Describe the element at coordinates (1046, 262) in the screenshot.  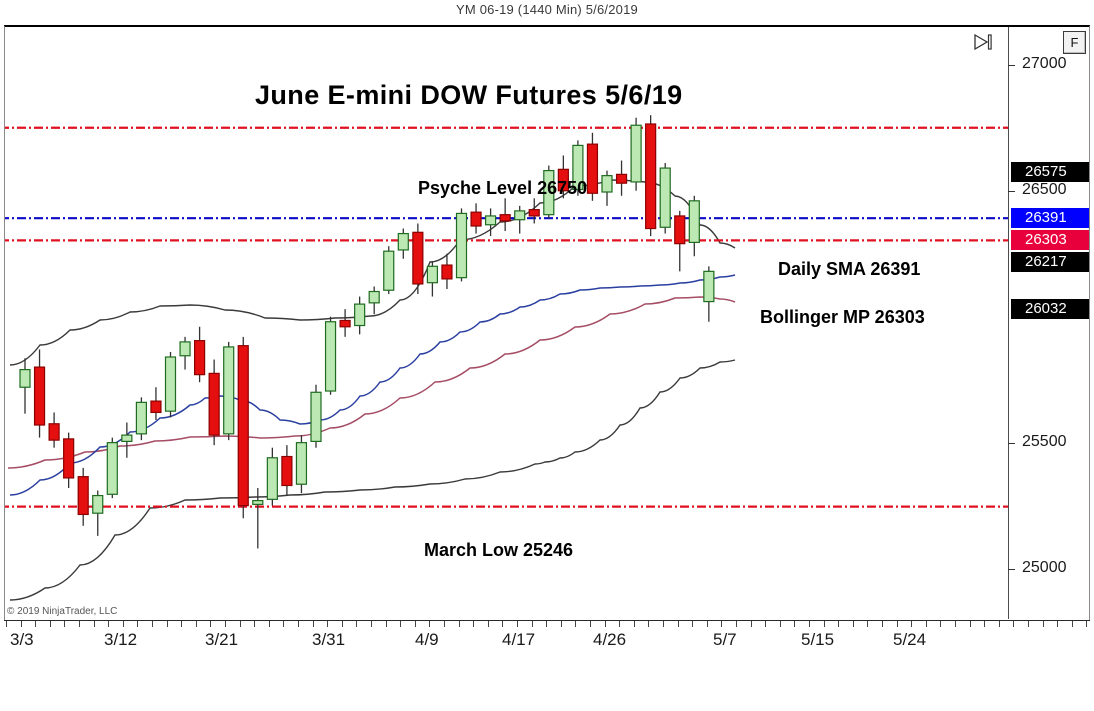
I see `price-tag-value: 26217` at that location.